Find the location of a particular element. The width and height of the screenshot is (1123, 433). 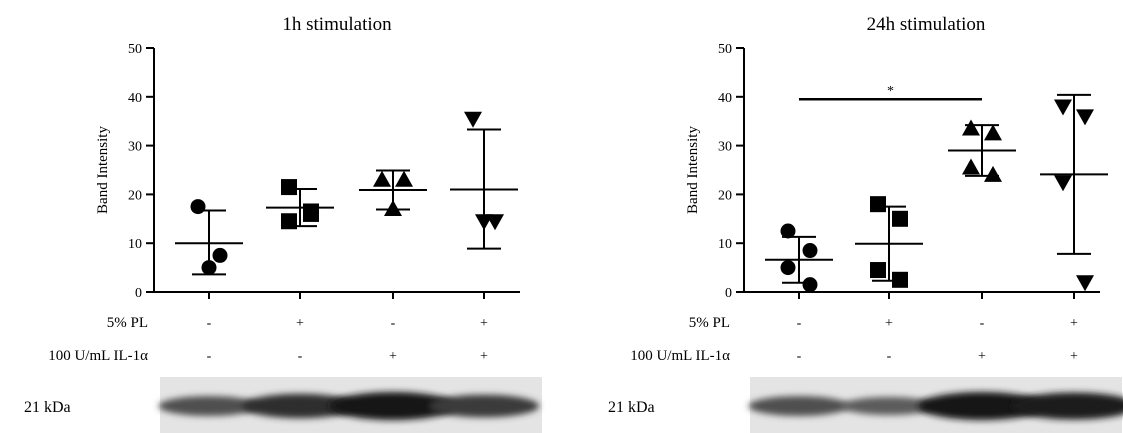

chart-title: 24h stimulation is located at coordinates (926, 24).